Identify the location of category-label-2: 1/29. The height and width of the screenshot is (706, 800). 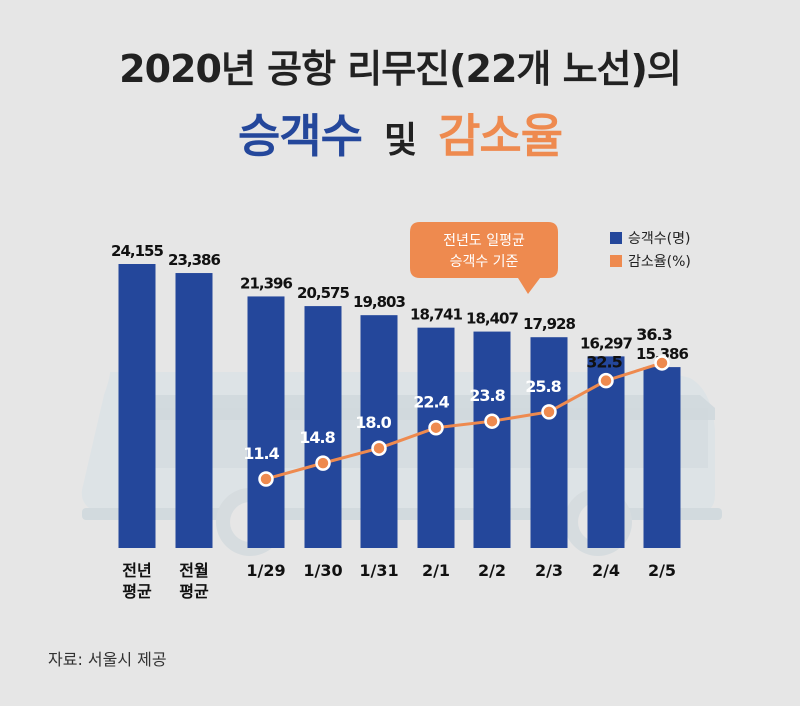
(265, 570).